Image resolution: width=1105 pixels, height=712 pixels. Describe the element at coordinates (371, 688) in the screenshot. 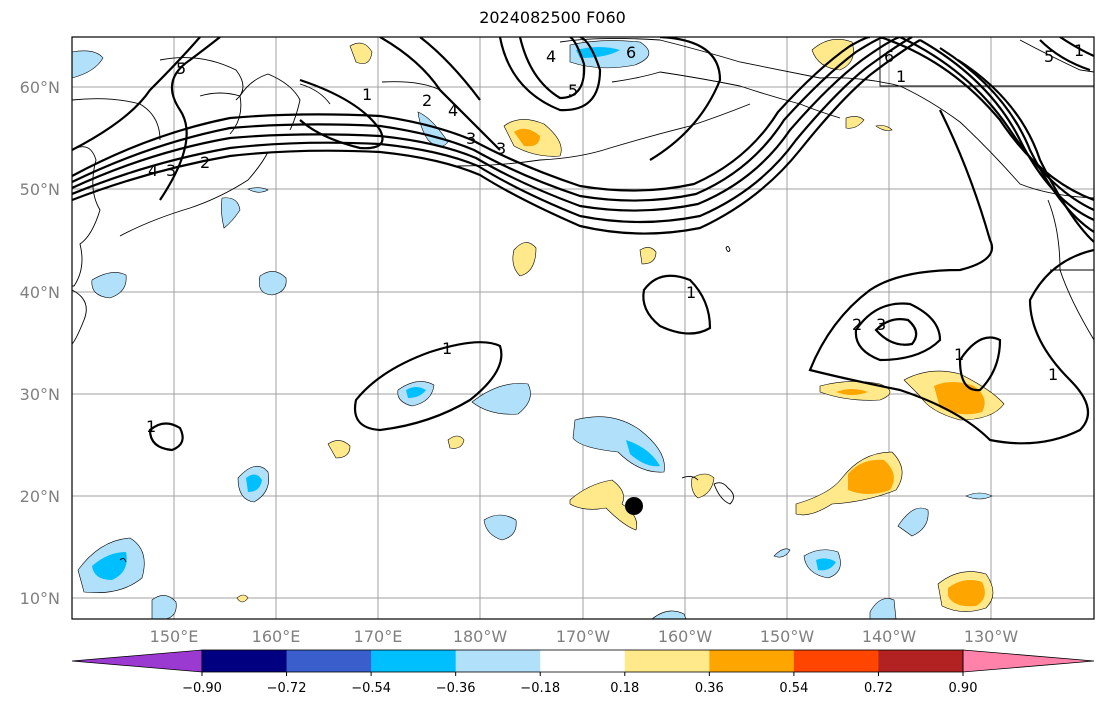

I see `colorbar-tick-label: −0.54` at that location.